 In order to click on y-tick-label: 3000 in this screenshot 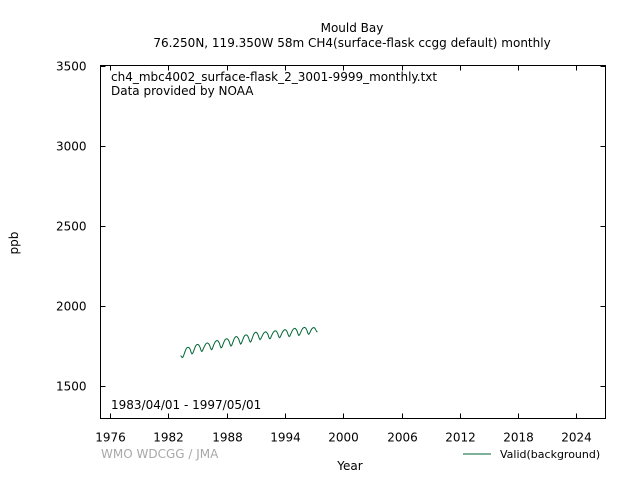, I will do `click(71, 147)`.